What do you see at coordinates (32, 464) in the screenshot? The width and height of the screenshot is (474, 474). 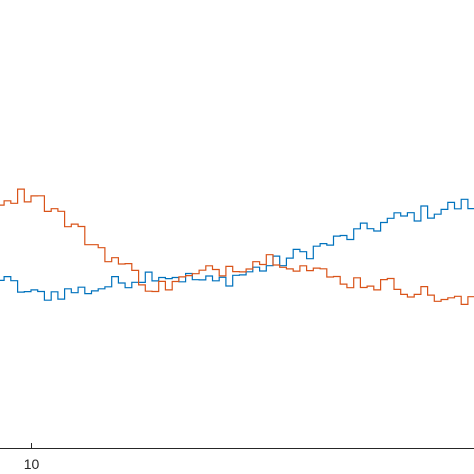 I see `x-tick-label: 10` at bounding box center [32, 464].